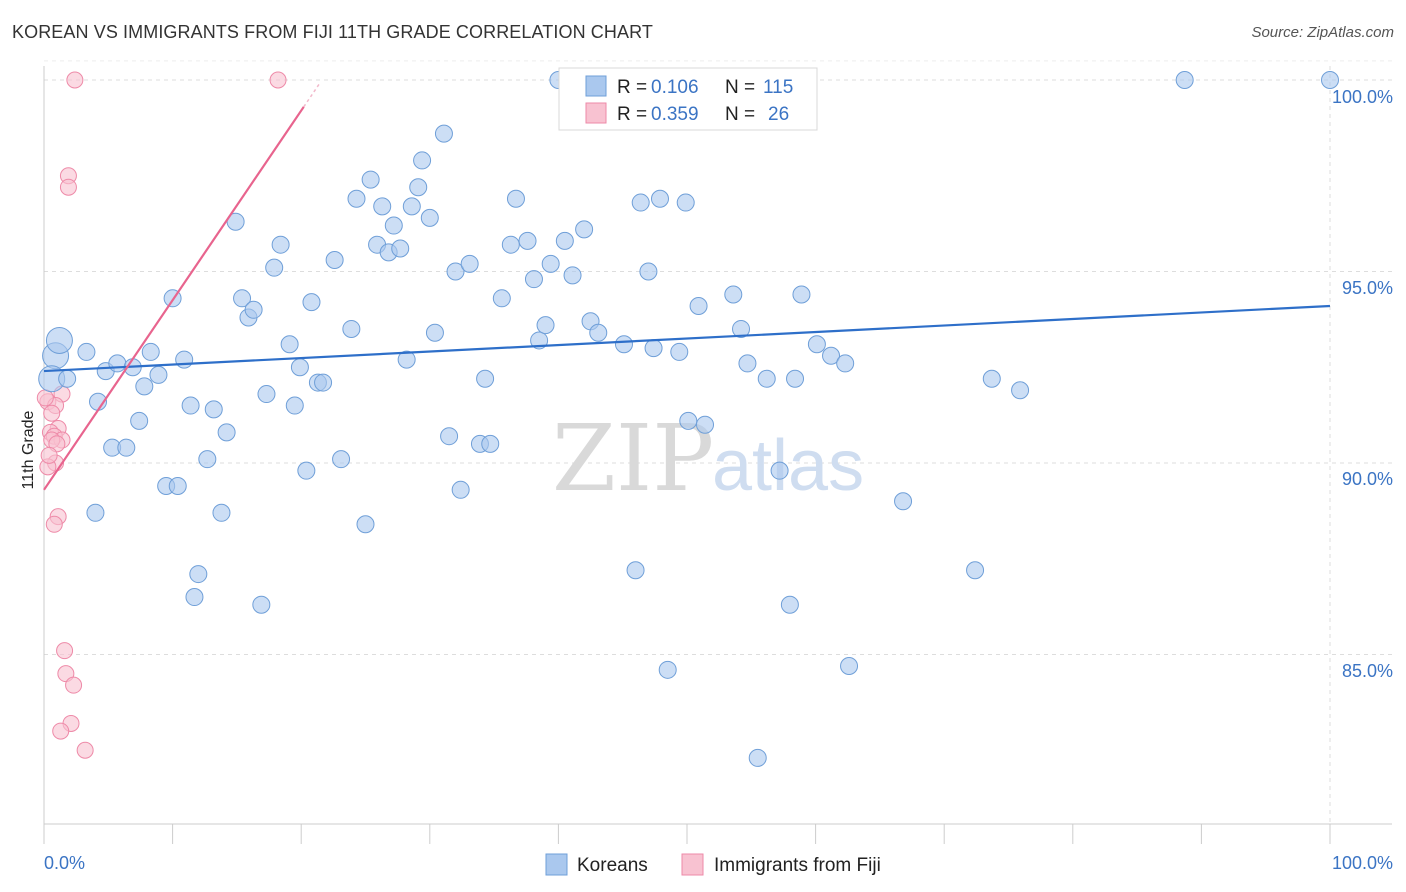 This screenshot has width=1406, height=892. What do you see at coordinates (778, 87) in the screenshot?
I see `legend-n-value-koreans: 115` at bounding box center [778, 87].